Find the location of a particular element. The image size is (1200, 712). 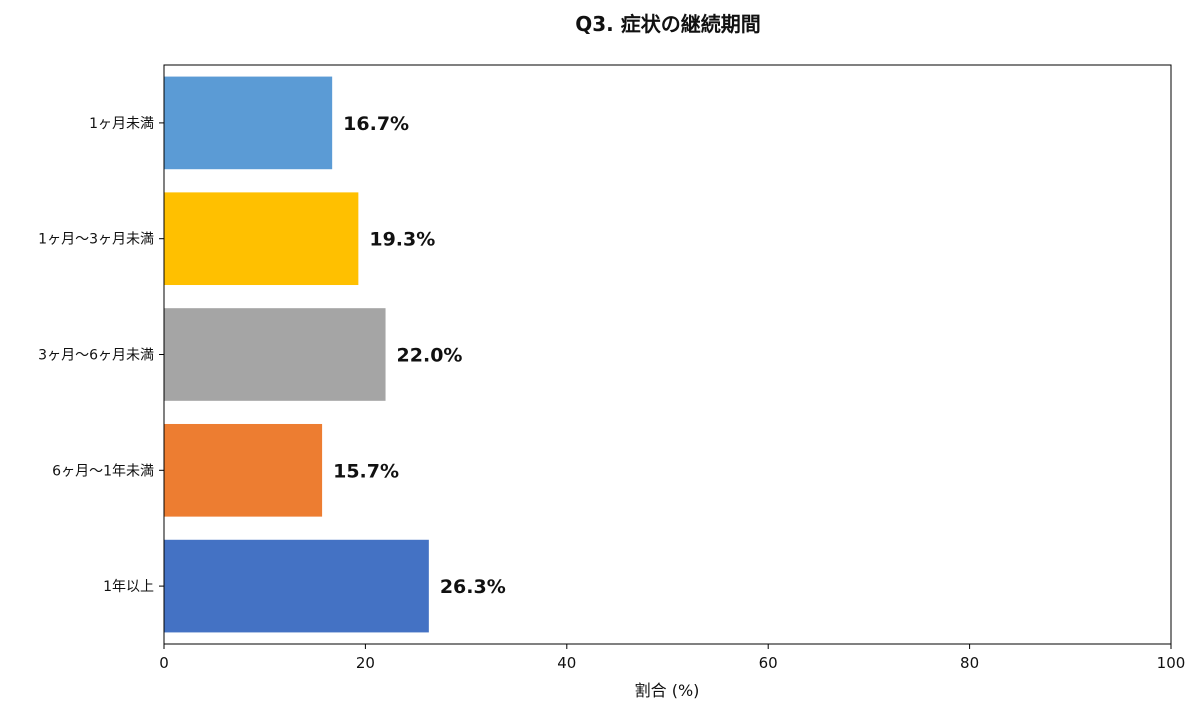

value-labels-group: 16.7% 19.3% 22.0% 15.7% 26.3% is located at coordinates (419, 355).